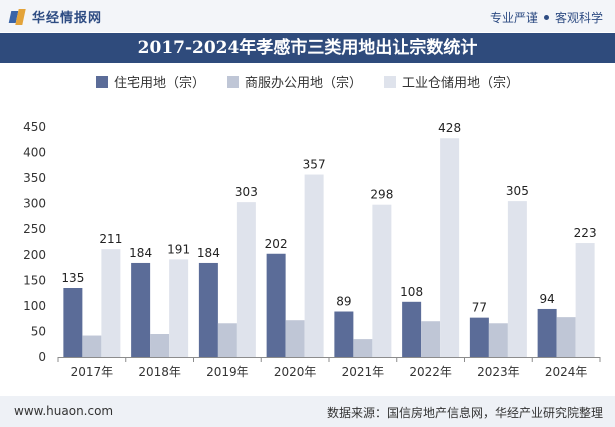 Image resolution: width=615 pixels, height=427 pixels. I want to click on y-tick-label: 0, so click(42, 357).